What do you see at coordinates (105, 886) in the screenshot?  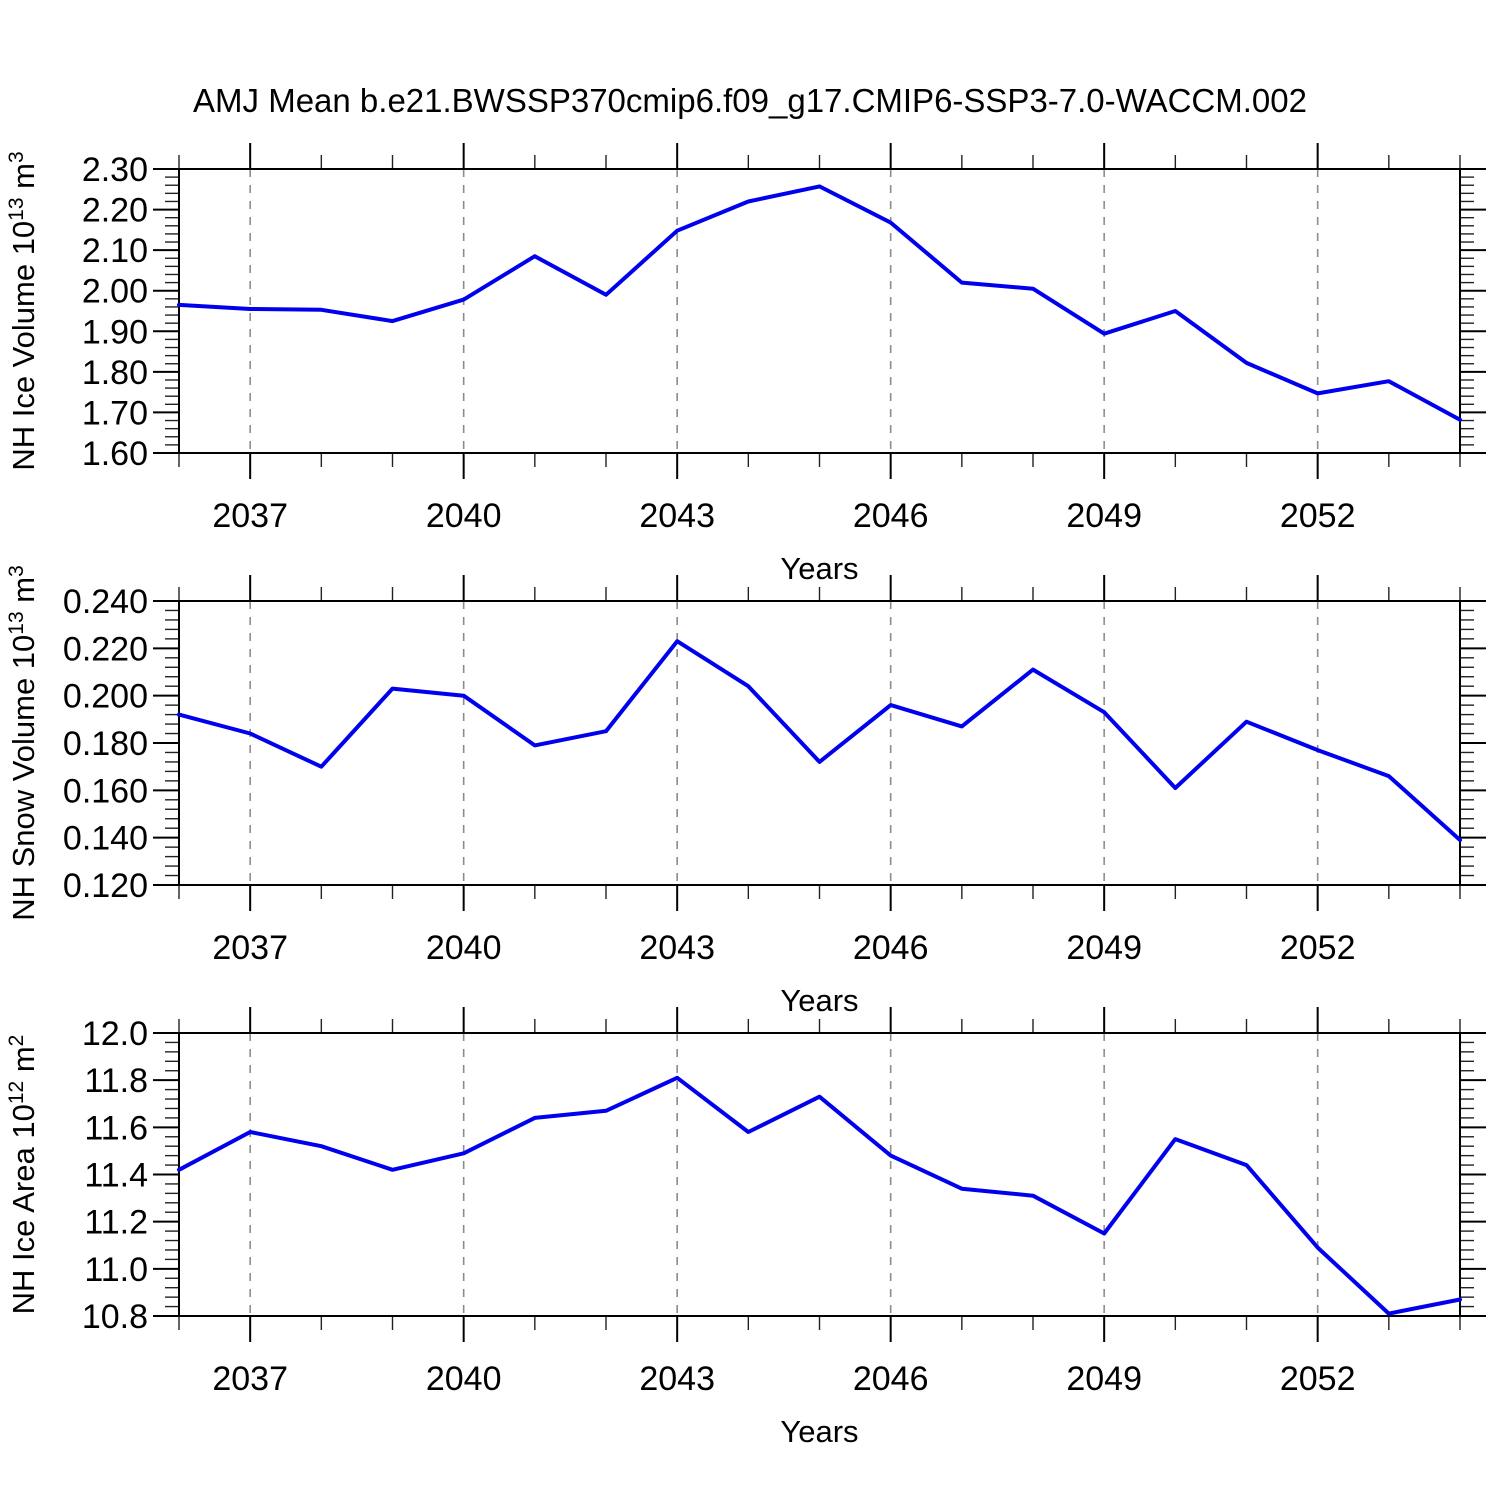 I see `y-tick-label: 0.120` at bounding box center [105, 886].